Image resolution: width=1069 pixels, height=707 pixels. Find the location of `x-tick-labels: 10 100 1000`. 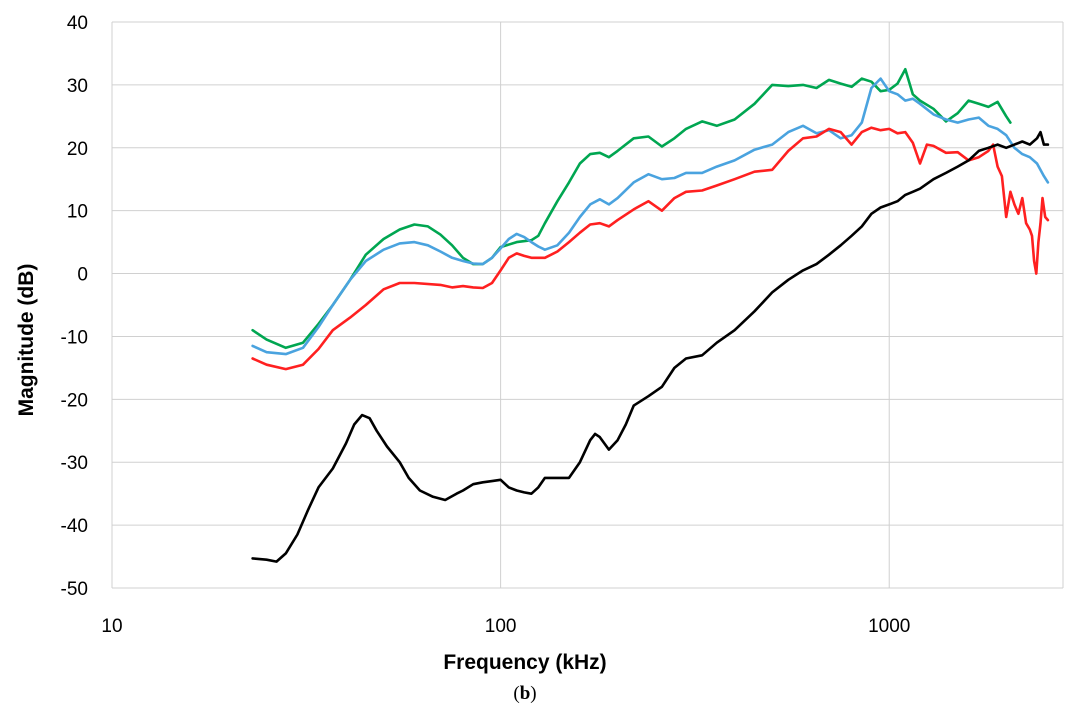

x-tick-labels: 10 100 1000 is located at coordinates (505, 626).